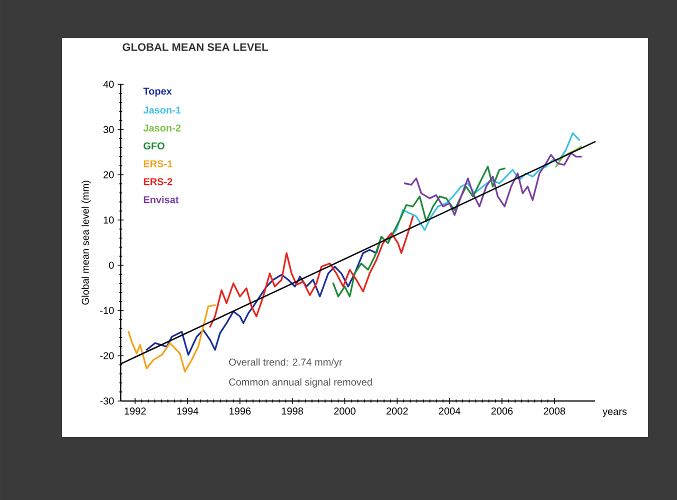 The height and width of the screenshot is (500, 677). Describe the element at coordinates (107, 356) in the screenshot. I see `y-tick-label: -20` at that location.